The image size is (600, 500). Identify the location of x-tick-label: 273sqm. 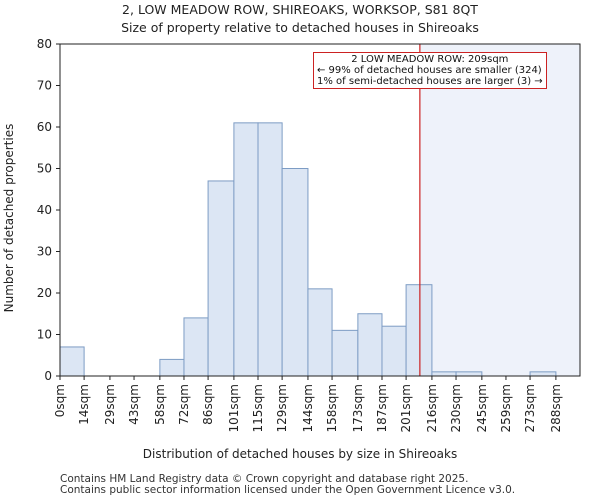
(530, 408).